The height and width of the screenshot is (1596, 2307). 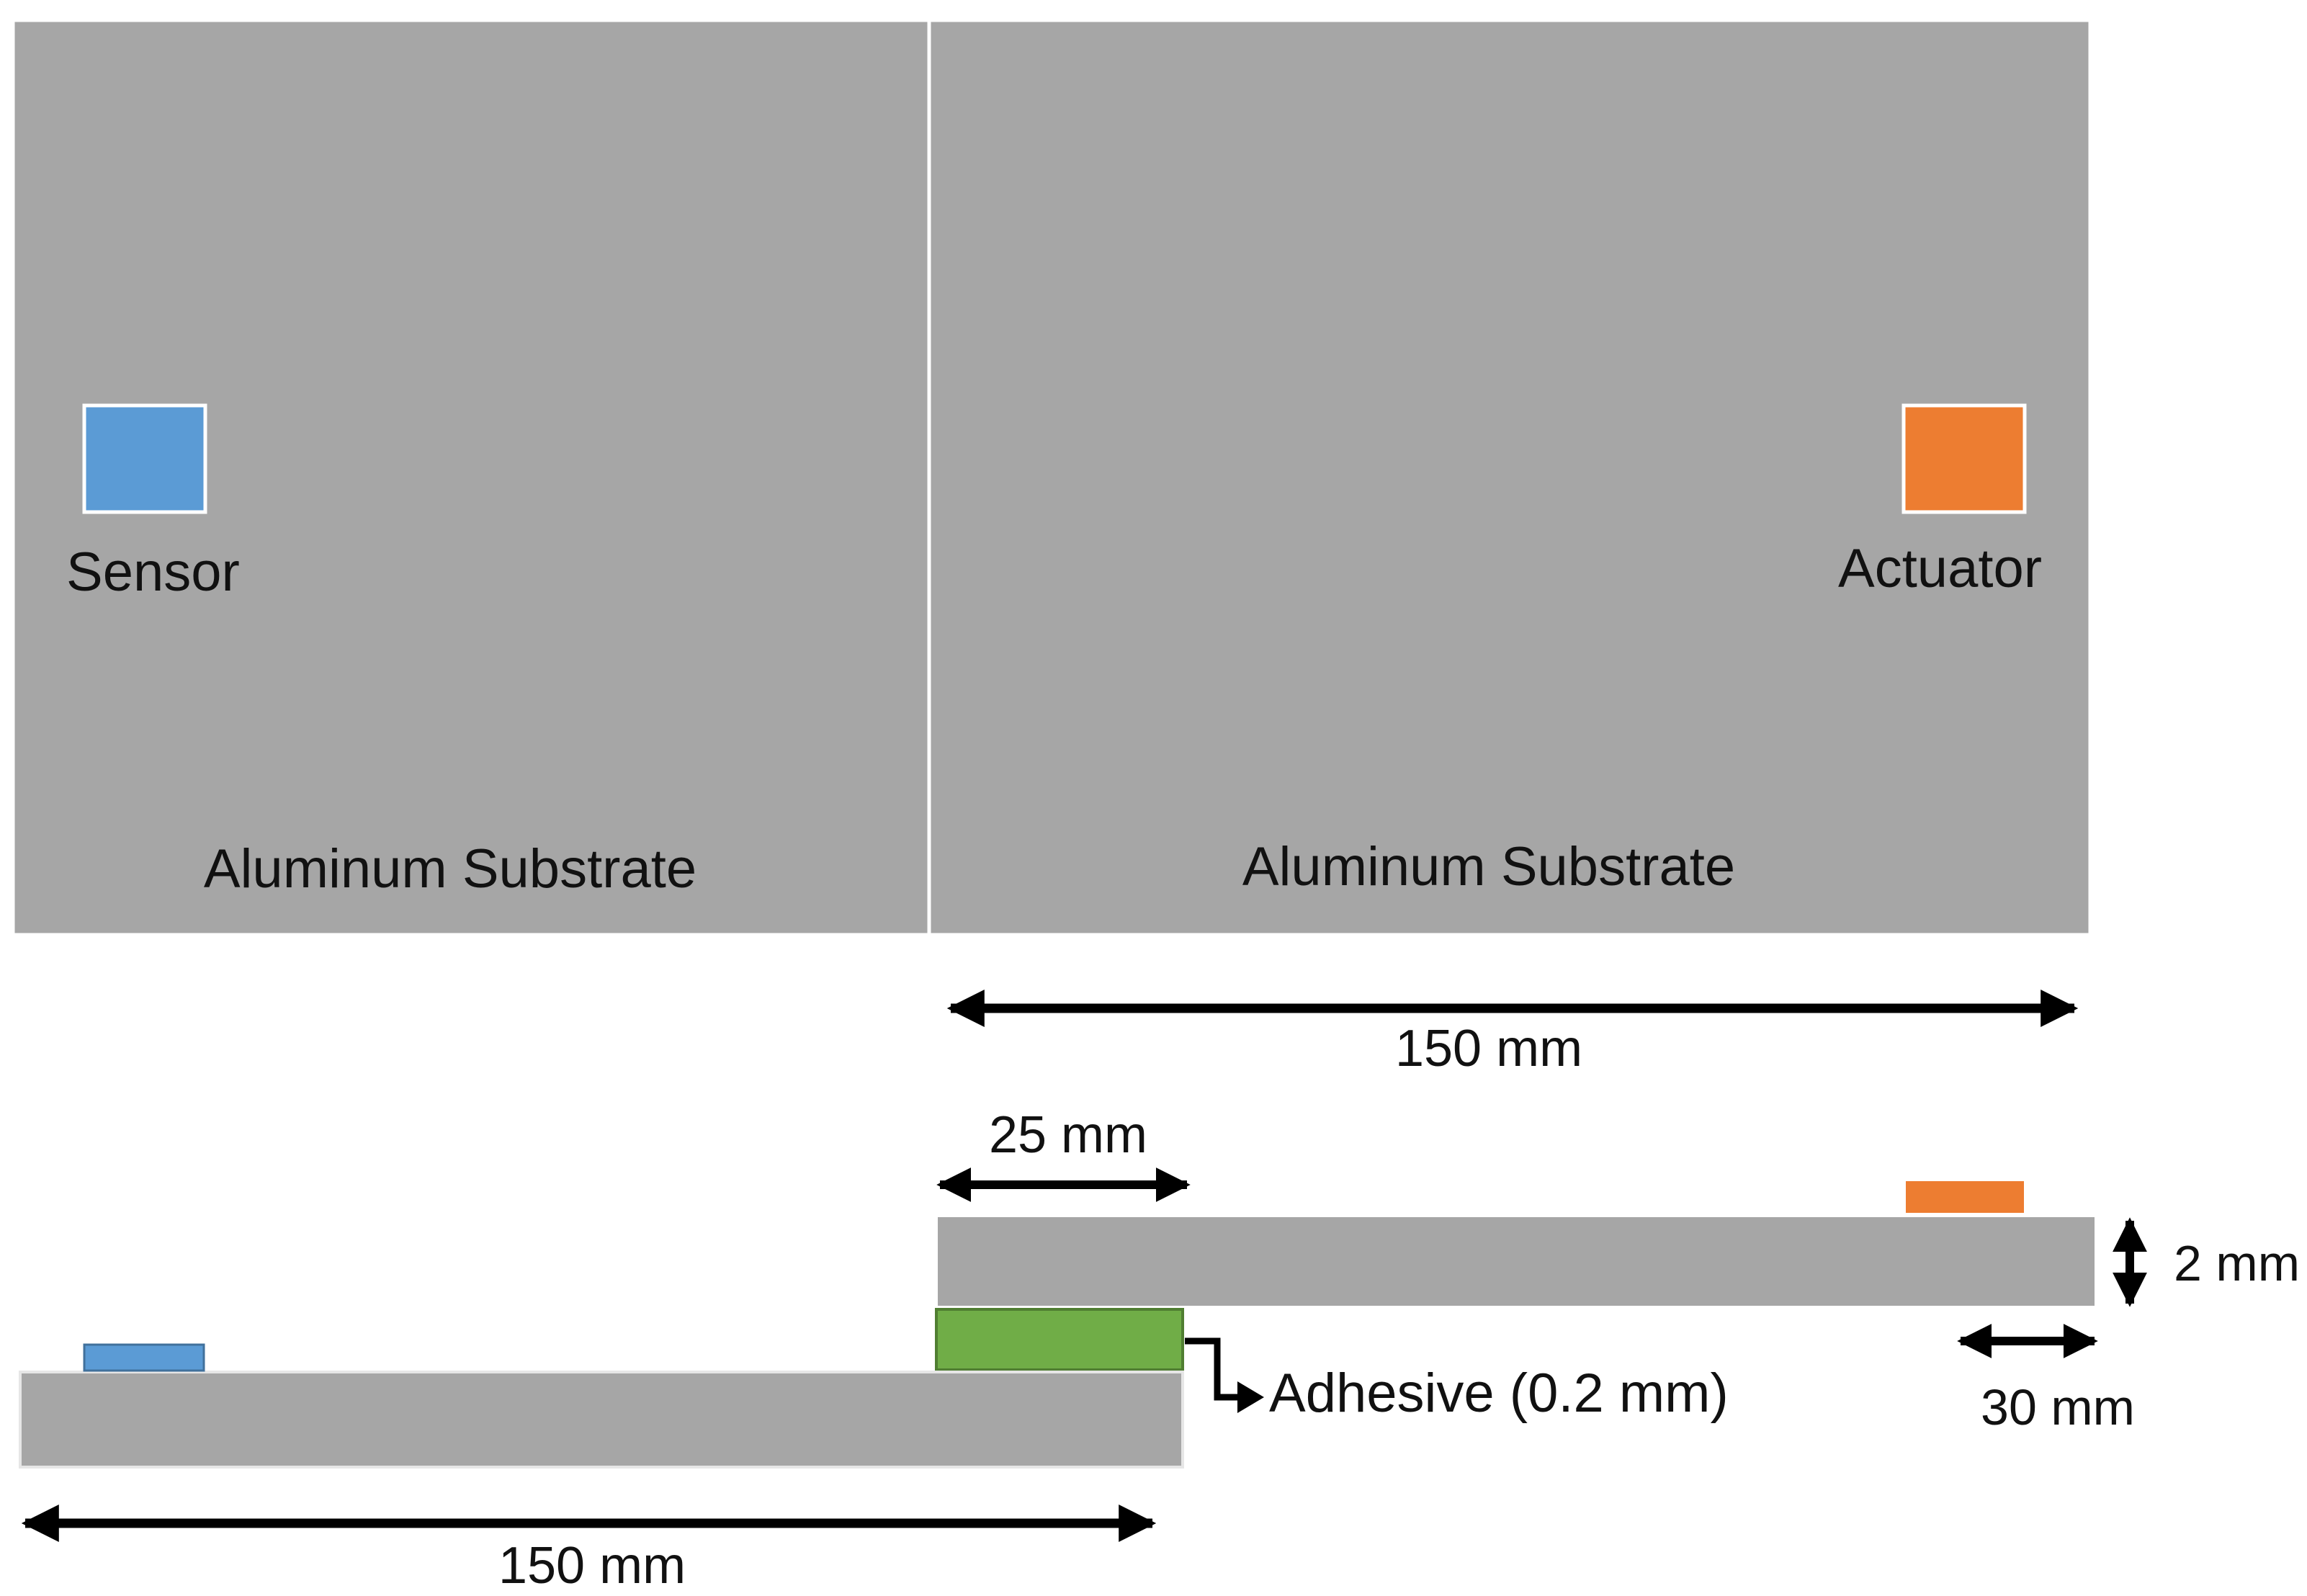 What do you see at coordinates (2058, 1407) in the screenshot?
I see `actuator-offset-label: 30 mm` at bounding box center [2058, 1407].